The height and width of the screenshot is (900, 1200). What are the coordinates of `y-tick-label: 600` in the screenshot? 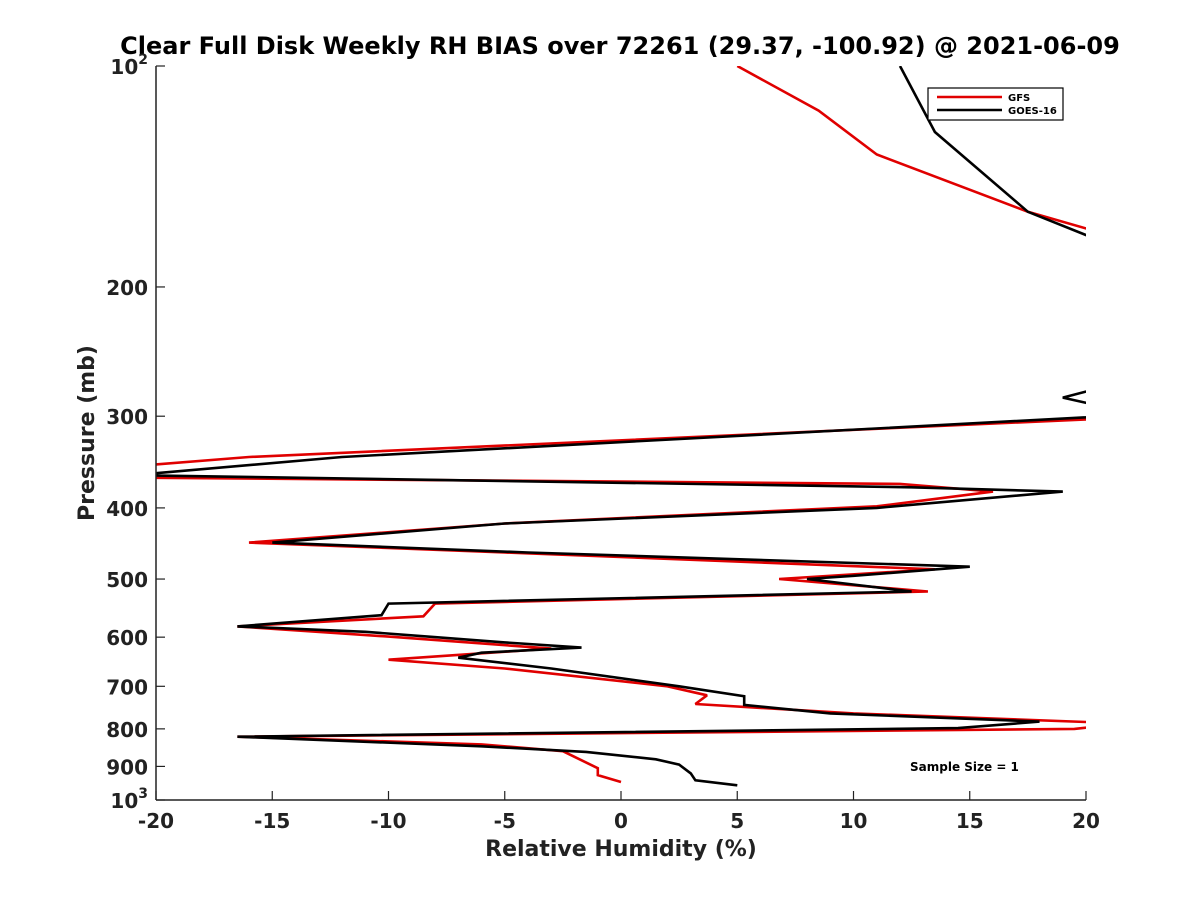 It's located at (127, 638).